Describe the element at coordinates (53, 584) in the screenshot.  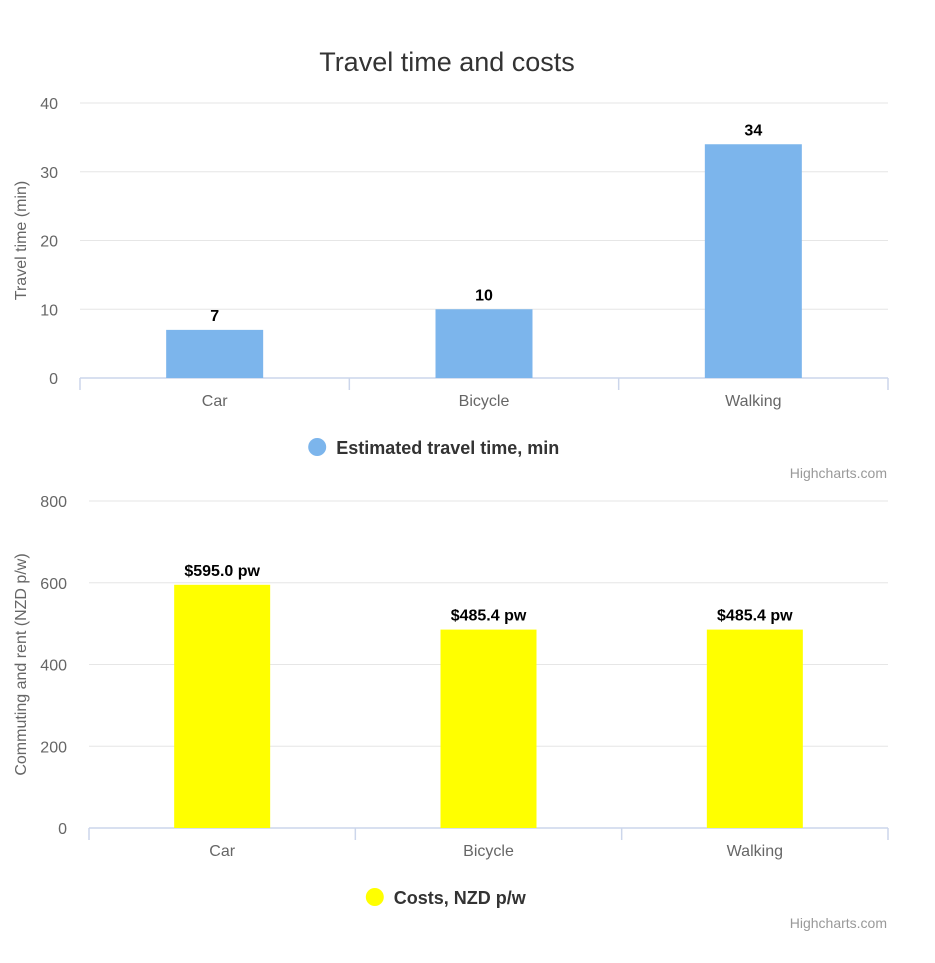
I see `y-tick-label: 600` at that location.